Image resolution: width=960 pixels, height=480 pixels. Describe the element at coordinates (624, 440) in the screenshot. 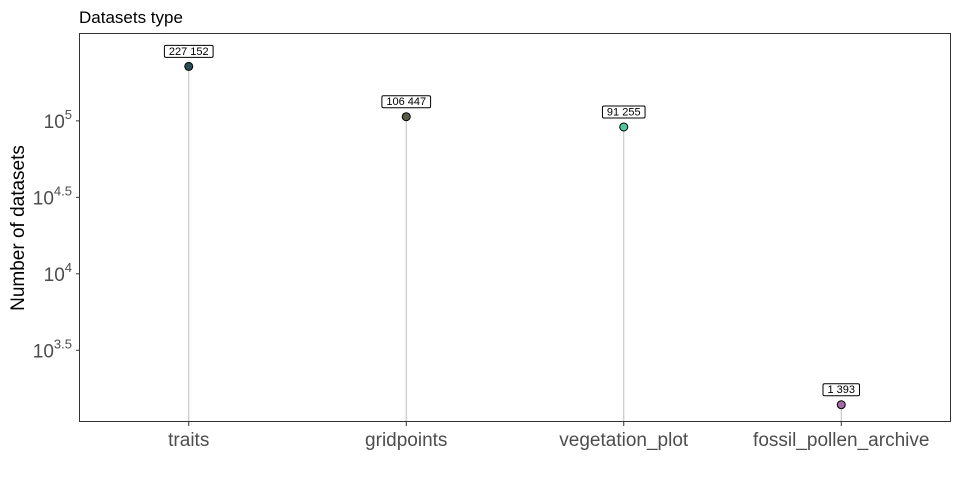

I see `x-tick-label: vegetation_plot` at that location.